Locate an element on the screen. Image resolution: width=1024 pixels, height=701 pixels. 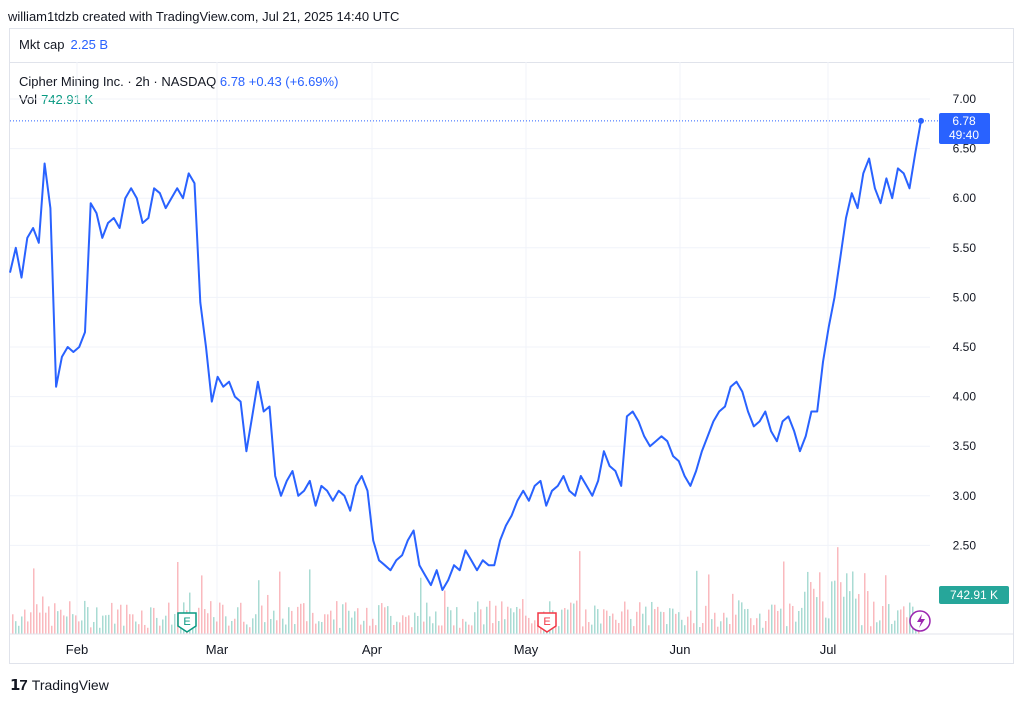
mkt-cap-bar: Mkt cap 2.25 B is located at coordinates (511, 46).